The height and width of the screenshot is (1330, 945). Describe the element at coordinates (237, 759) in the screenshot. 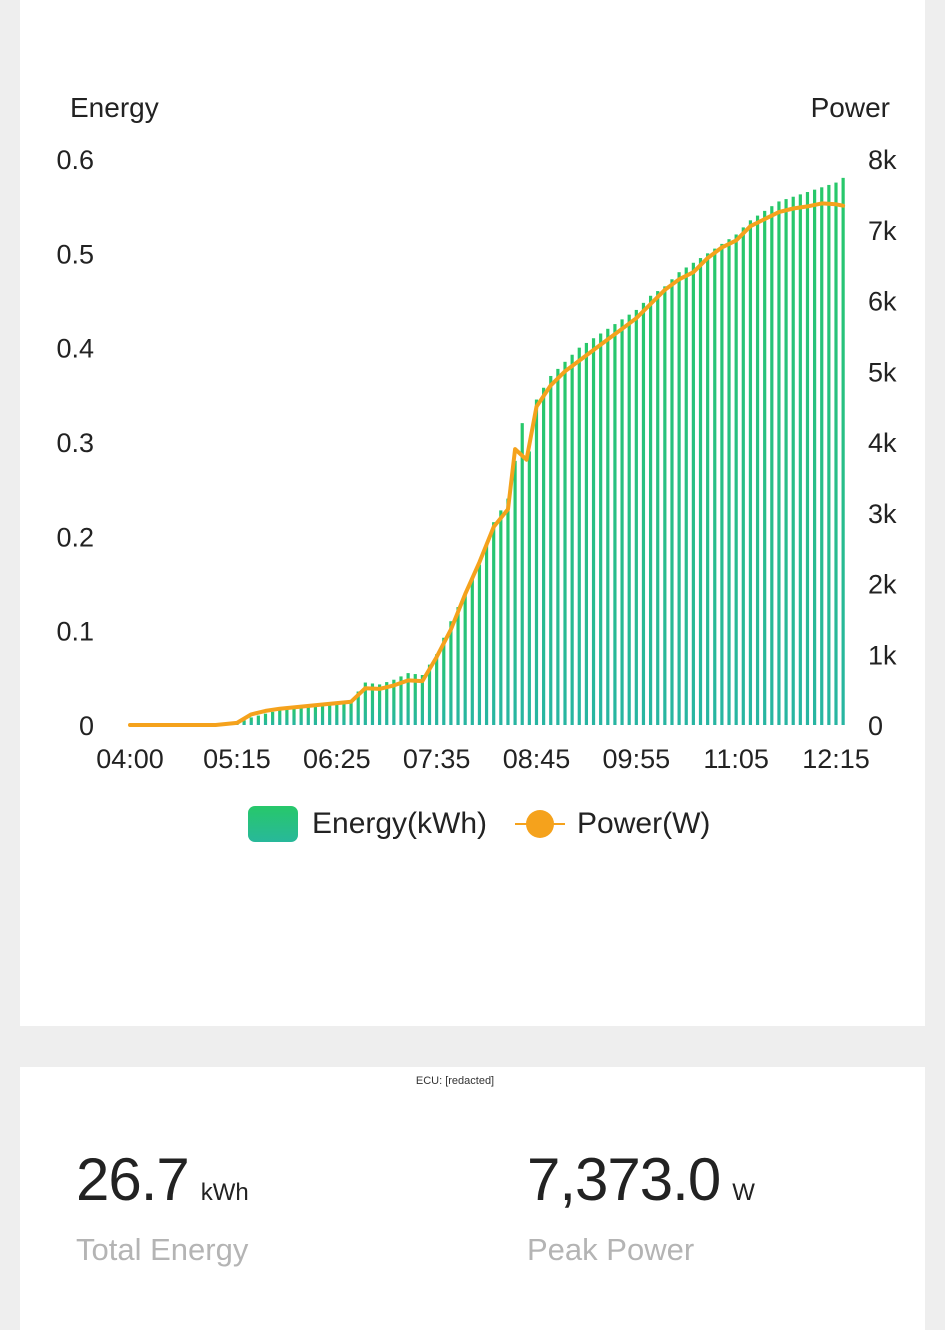

I see `x-tick-label: 05:15` at that location.